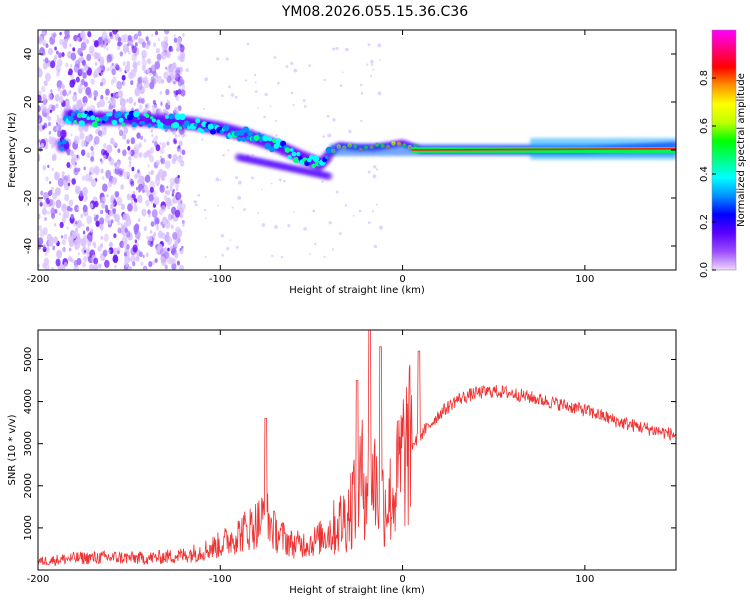 This screenshot has height=604, width=750. I want to click on y-tick-label: -40, so click(28, 246).